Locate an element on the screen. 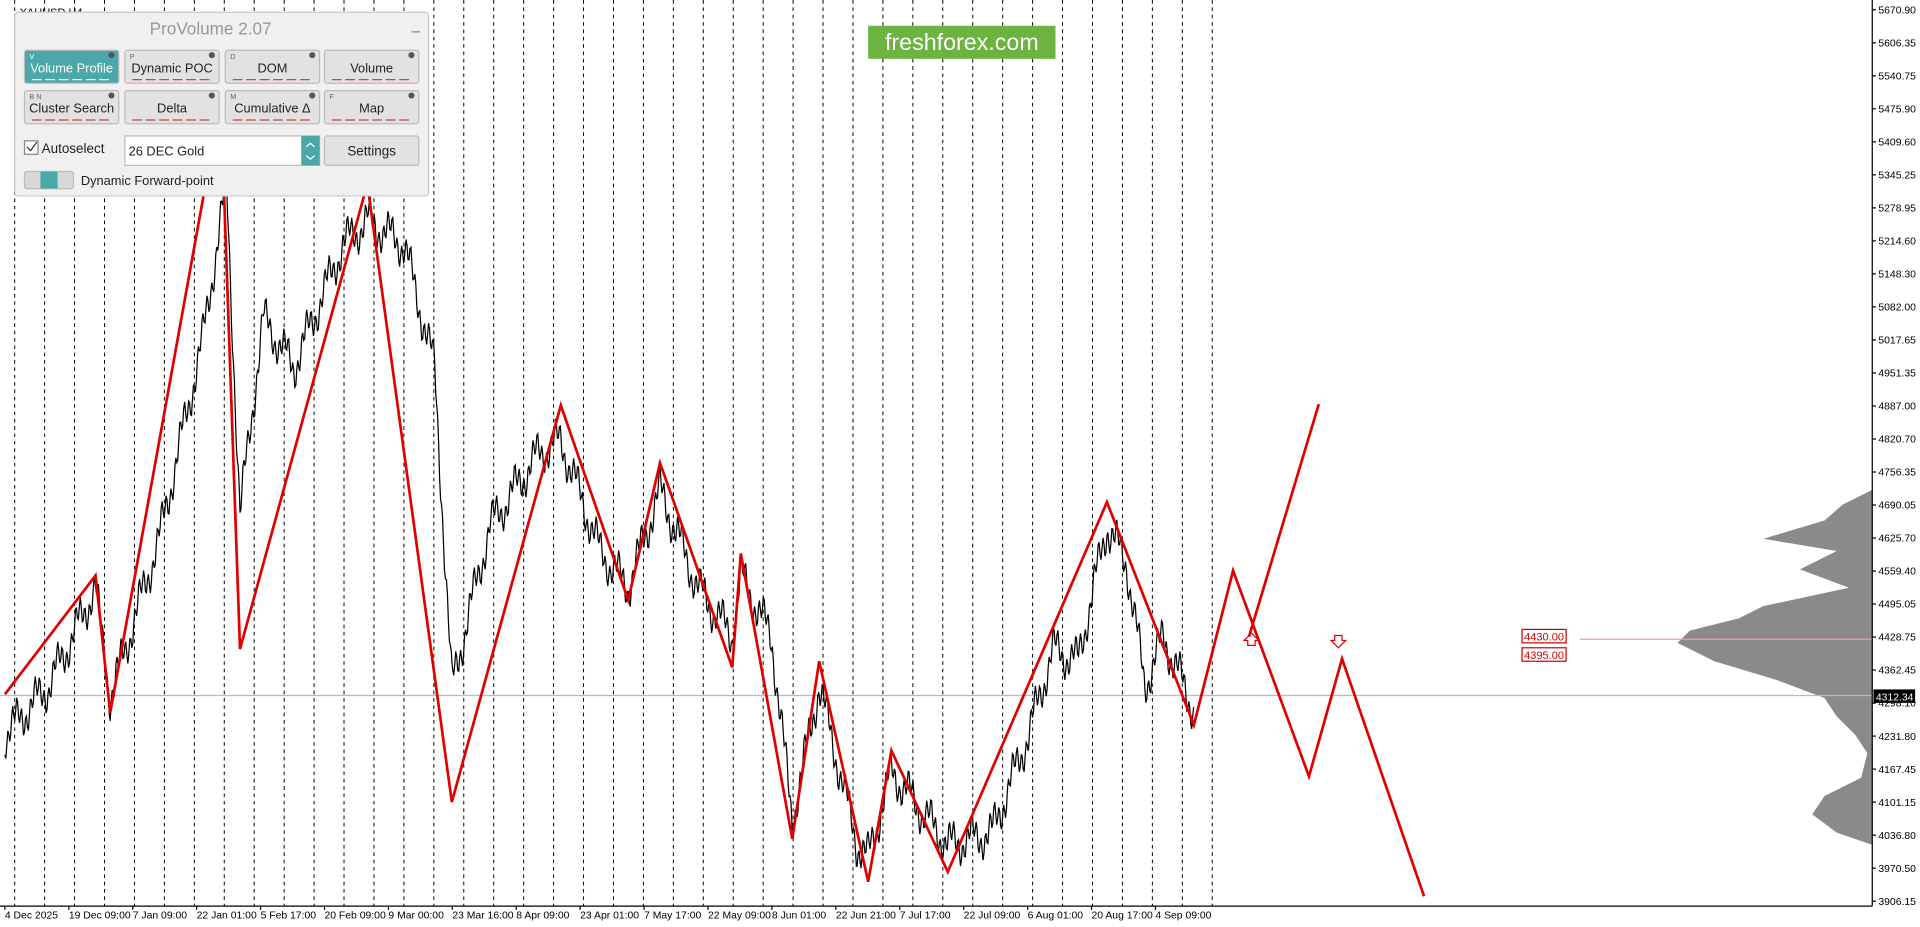 Image resolution: width=1920 pixels, height=927 pixels. time-tick-label: 22 May 09:00 is located at coordinates (739, 915).